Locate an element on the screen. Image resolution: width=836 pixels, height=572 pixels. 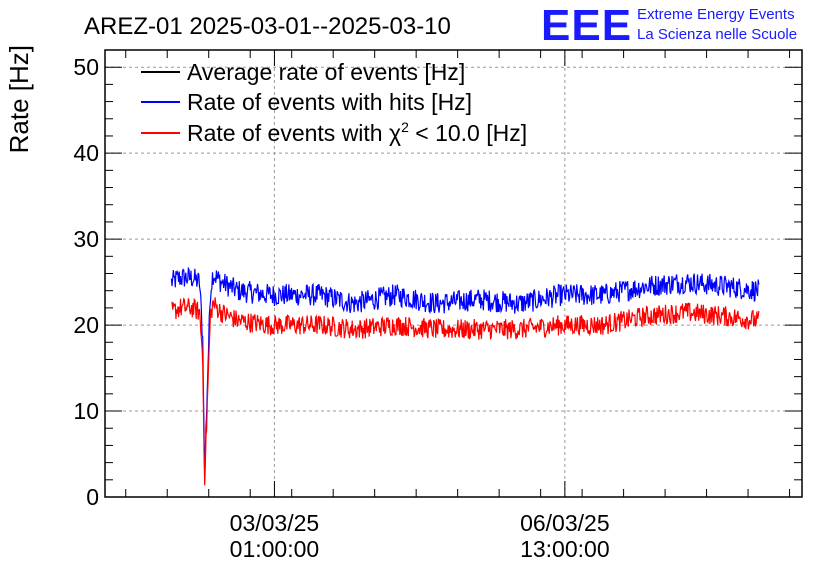
chart-title: AREZ-01 2025-03-01--2025-03-10 is located at coordinates (267, 26).